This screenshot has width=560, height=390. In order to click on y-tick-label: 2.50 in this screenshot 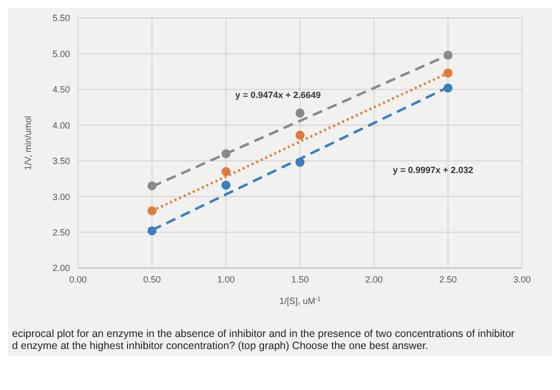, I will do `click(61, 232)`.